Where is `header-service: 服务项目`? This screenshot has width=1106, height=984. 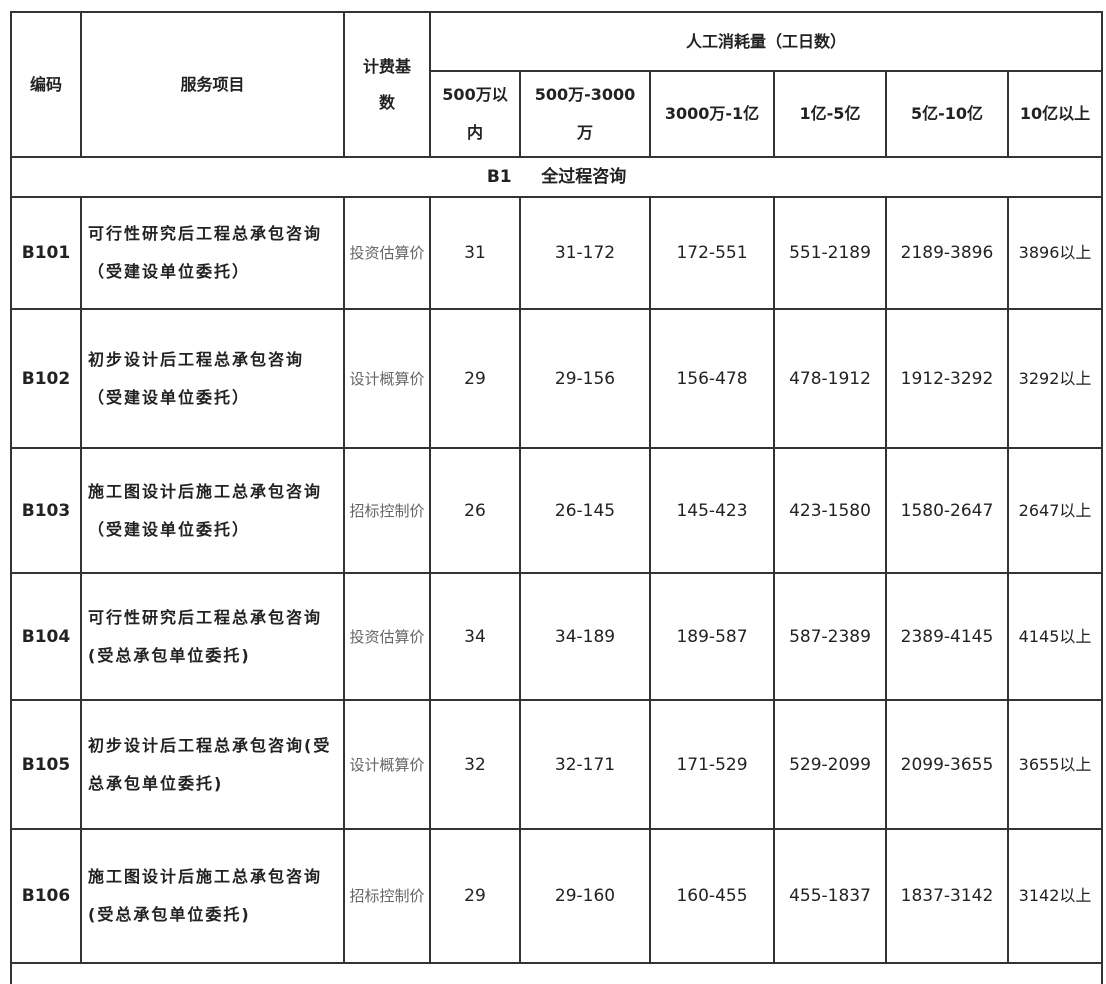
header-service: 服务项目 is located at coordinates (212, 84).